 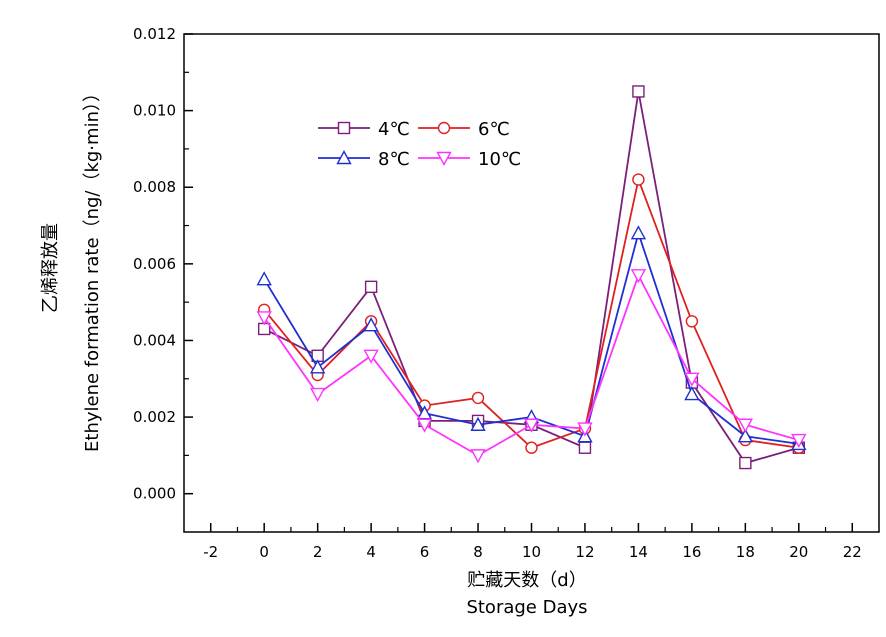 What do you see at coordinates (425, 552) in the screenshot?
I see `x-tick-label: 6` at bounding box center [425, 552].